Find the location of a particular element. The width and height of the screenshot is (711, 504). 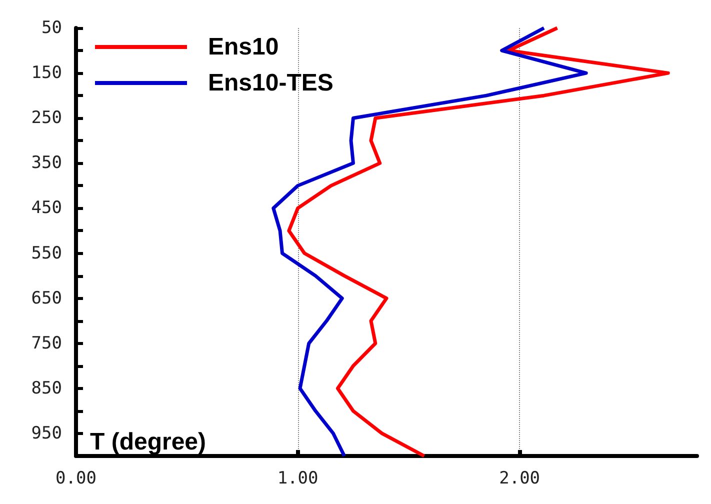

y-tick-label: 650 is located at coordinates (46, 298).